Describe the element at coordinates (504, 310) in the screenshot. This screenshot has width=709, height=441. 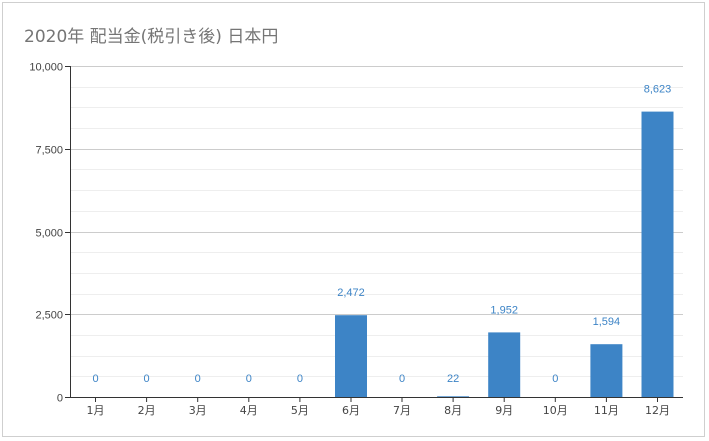
I see `data-label: 1,952` at that location.